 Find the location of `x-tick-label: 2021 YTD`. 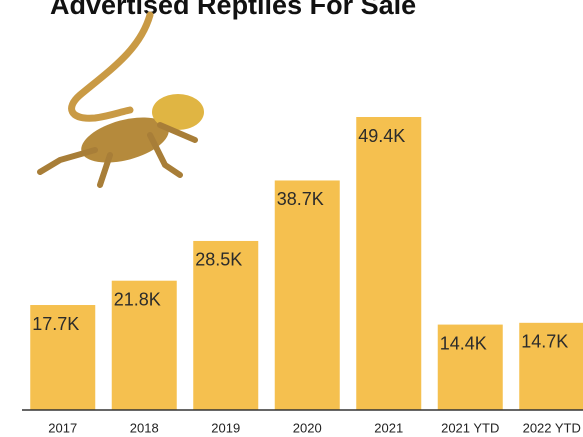

x-tick-label: 2021 YTD is located at coordinates (470, 427).